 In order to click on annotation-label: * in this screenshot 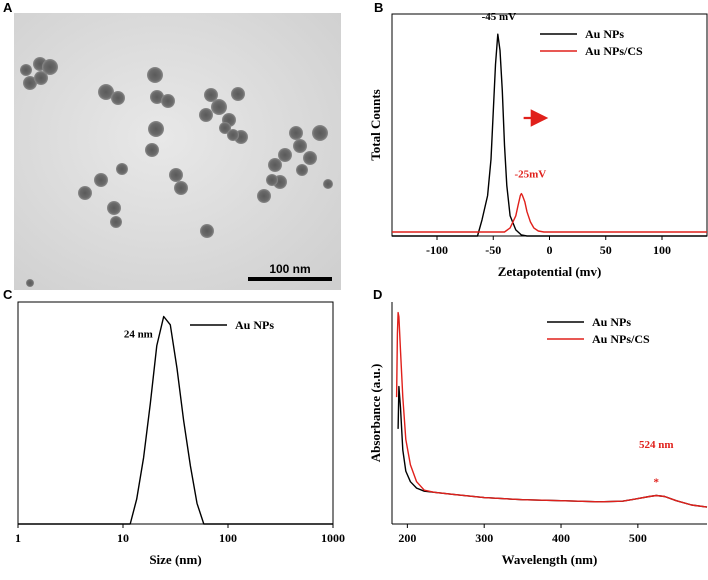, I will do `click(657, 483)`.